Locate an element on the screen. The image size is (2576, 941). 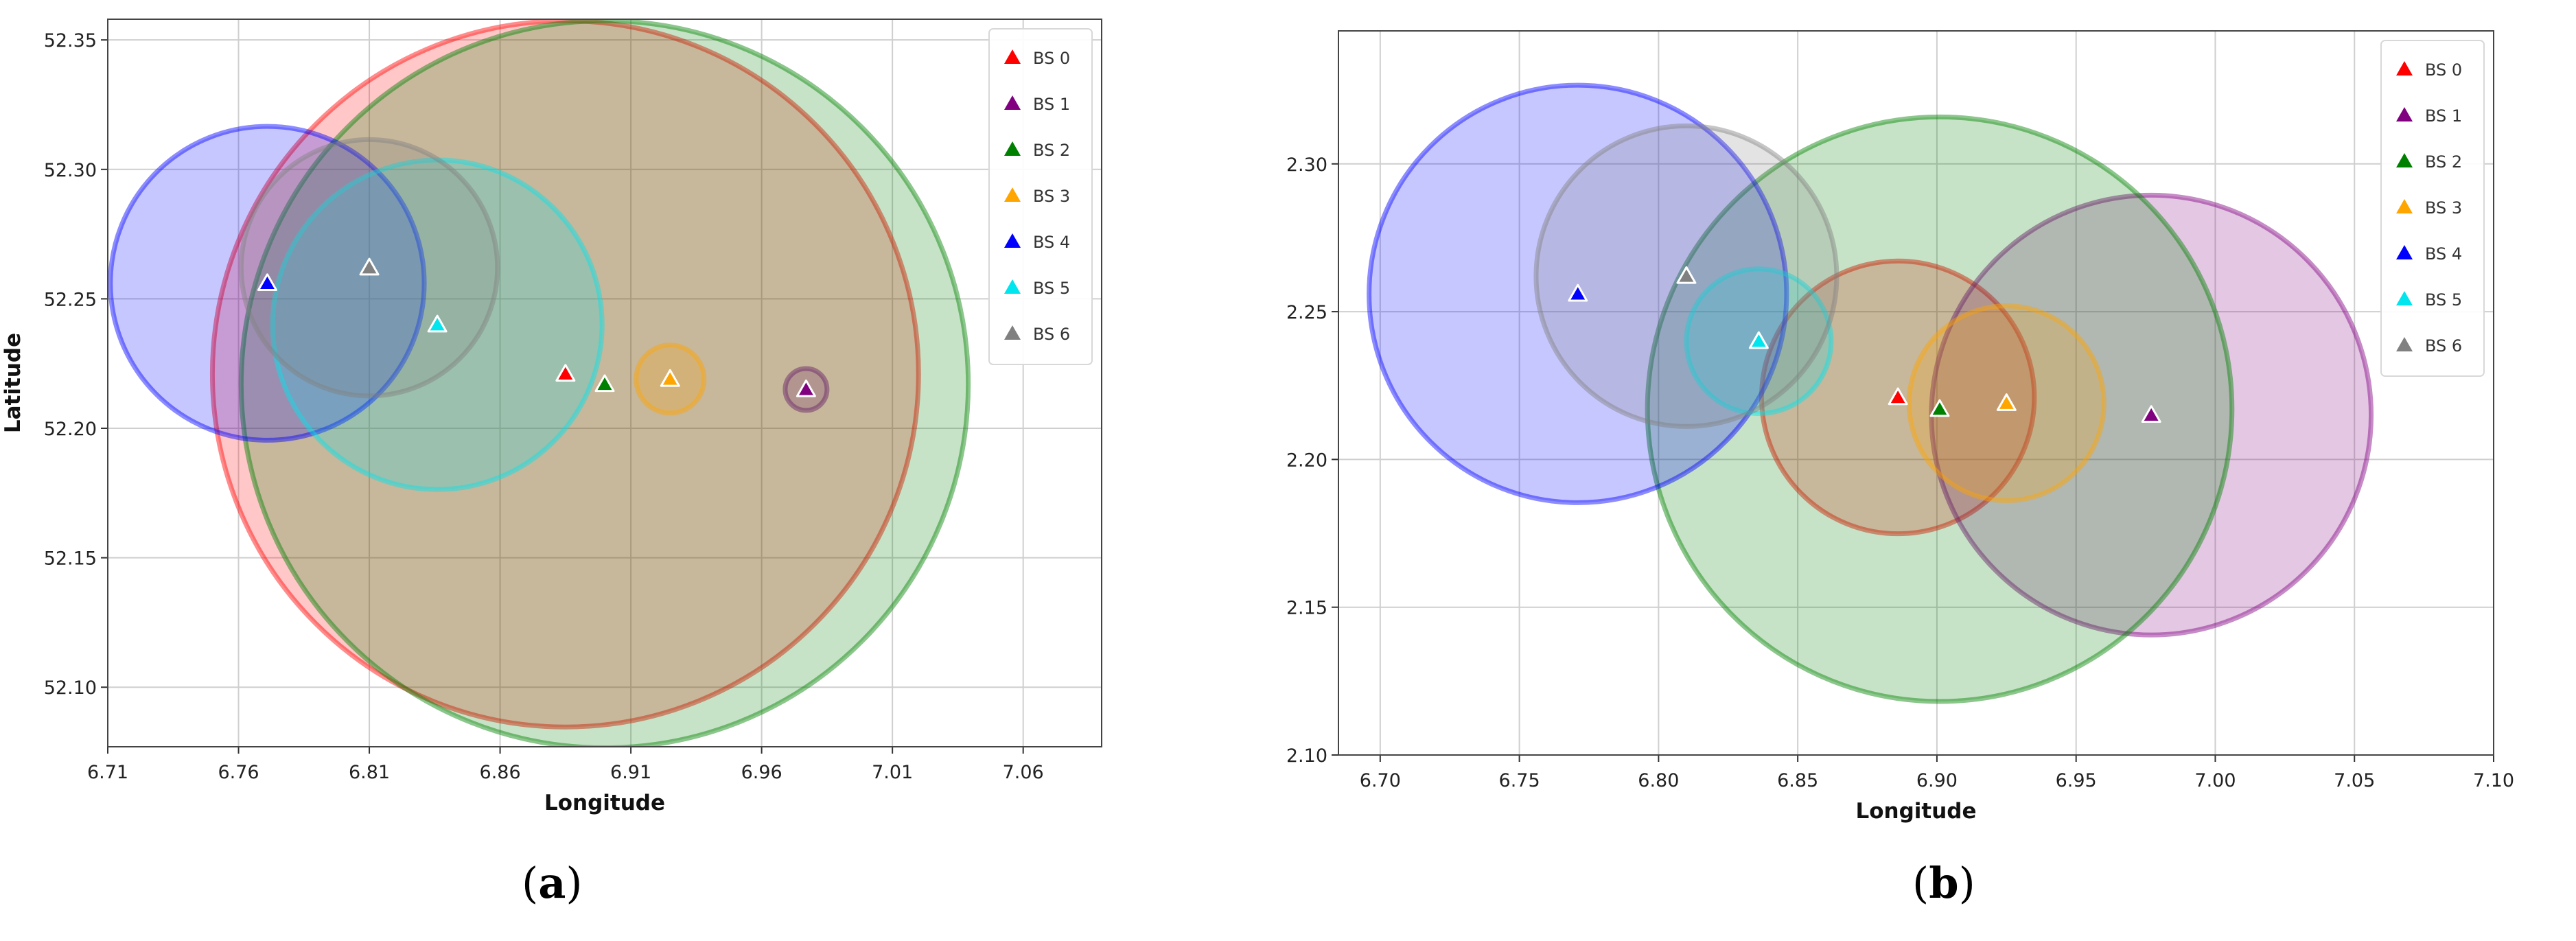
x-tick-label: 7.10 is located at coordinates (2493, 780).